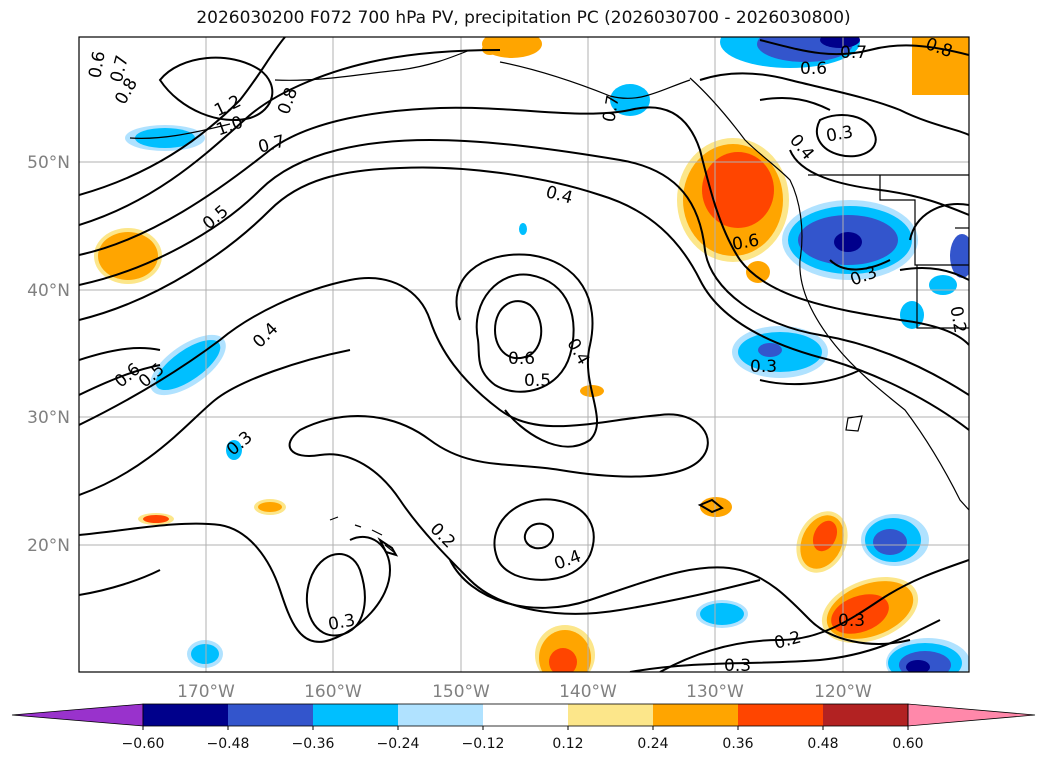  Describe the element at coordinates (48, 163) in the screenshot. I see `lat-label-50n: 50°N` at that location.